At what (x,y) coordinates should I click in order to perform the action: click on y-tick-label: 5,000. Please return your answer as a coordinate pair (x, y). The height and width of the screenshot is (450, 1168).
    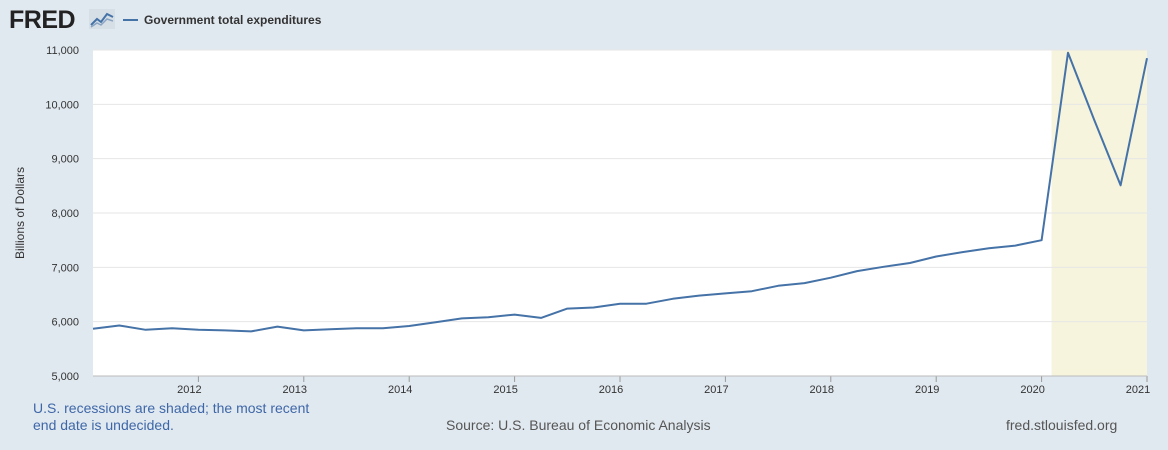
    Looking at the image, I should click on (65, 377).